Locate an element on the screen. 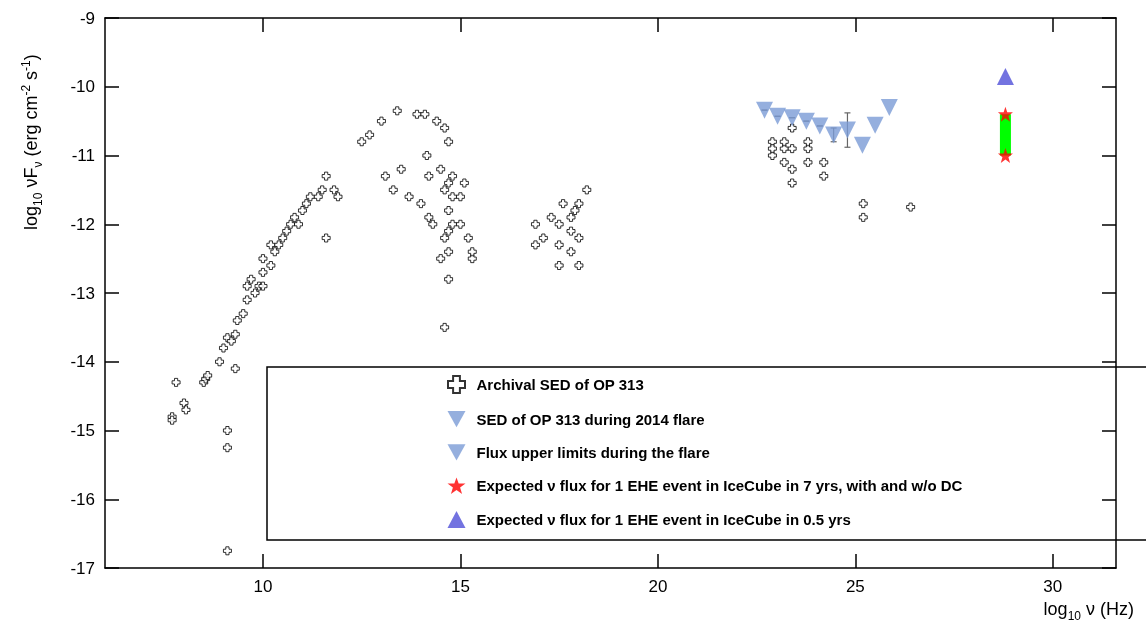  legend-label: SED of OP 313 during 2014 flare is located at coordinates (590, 419).